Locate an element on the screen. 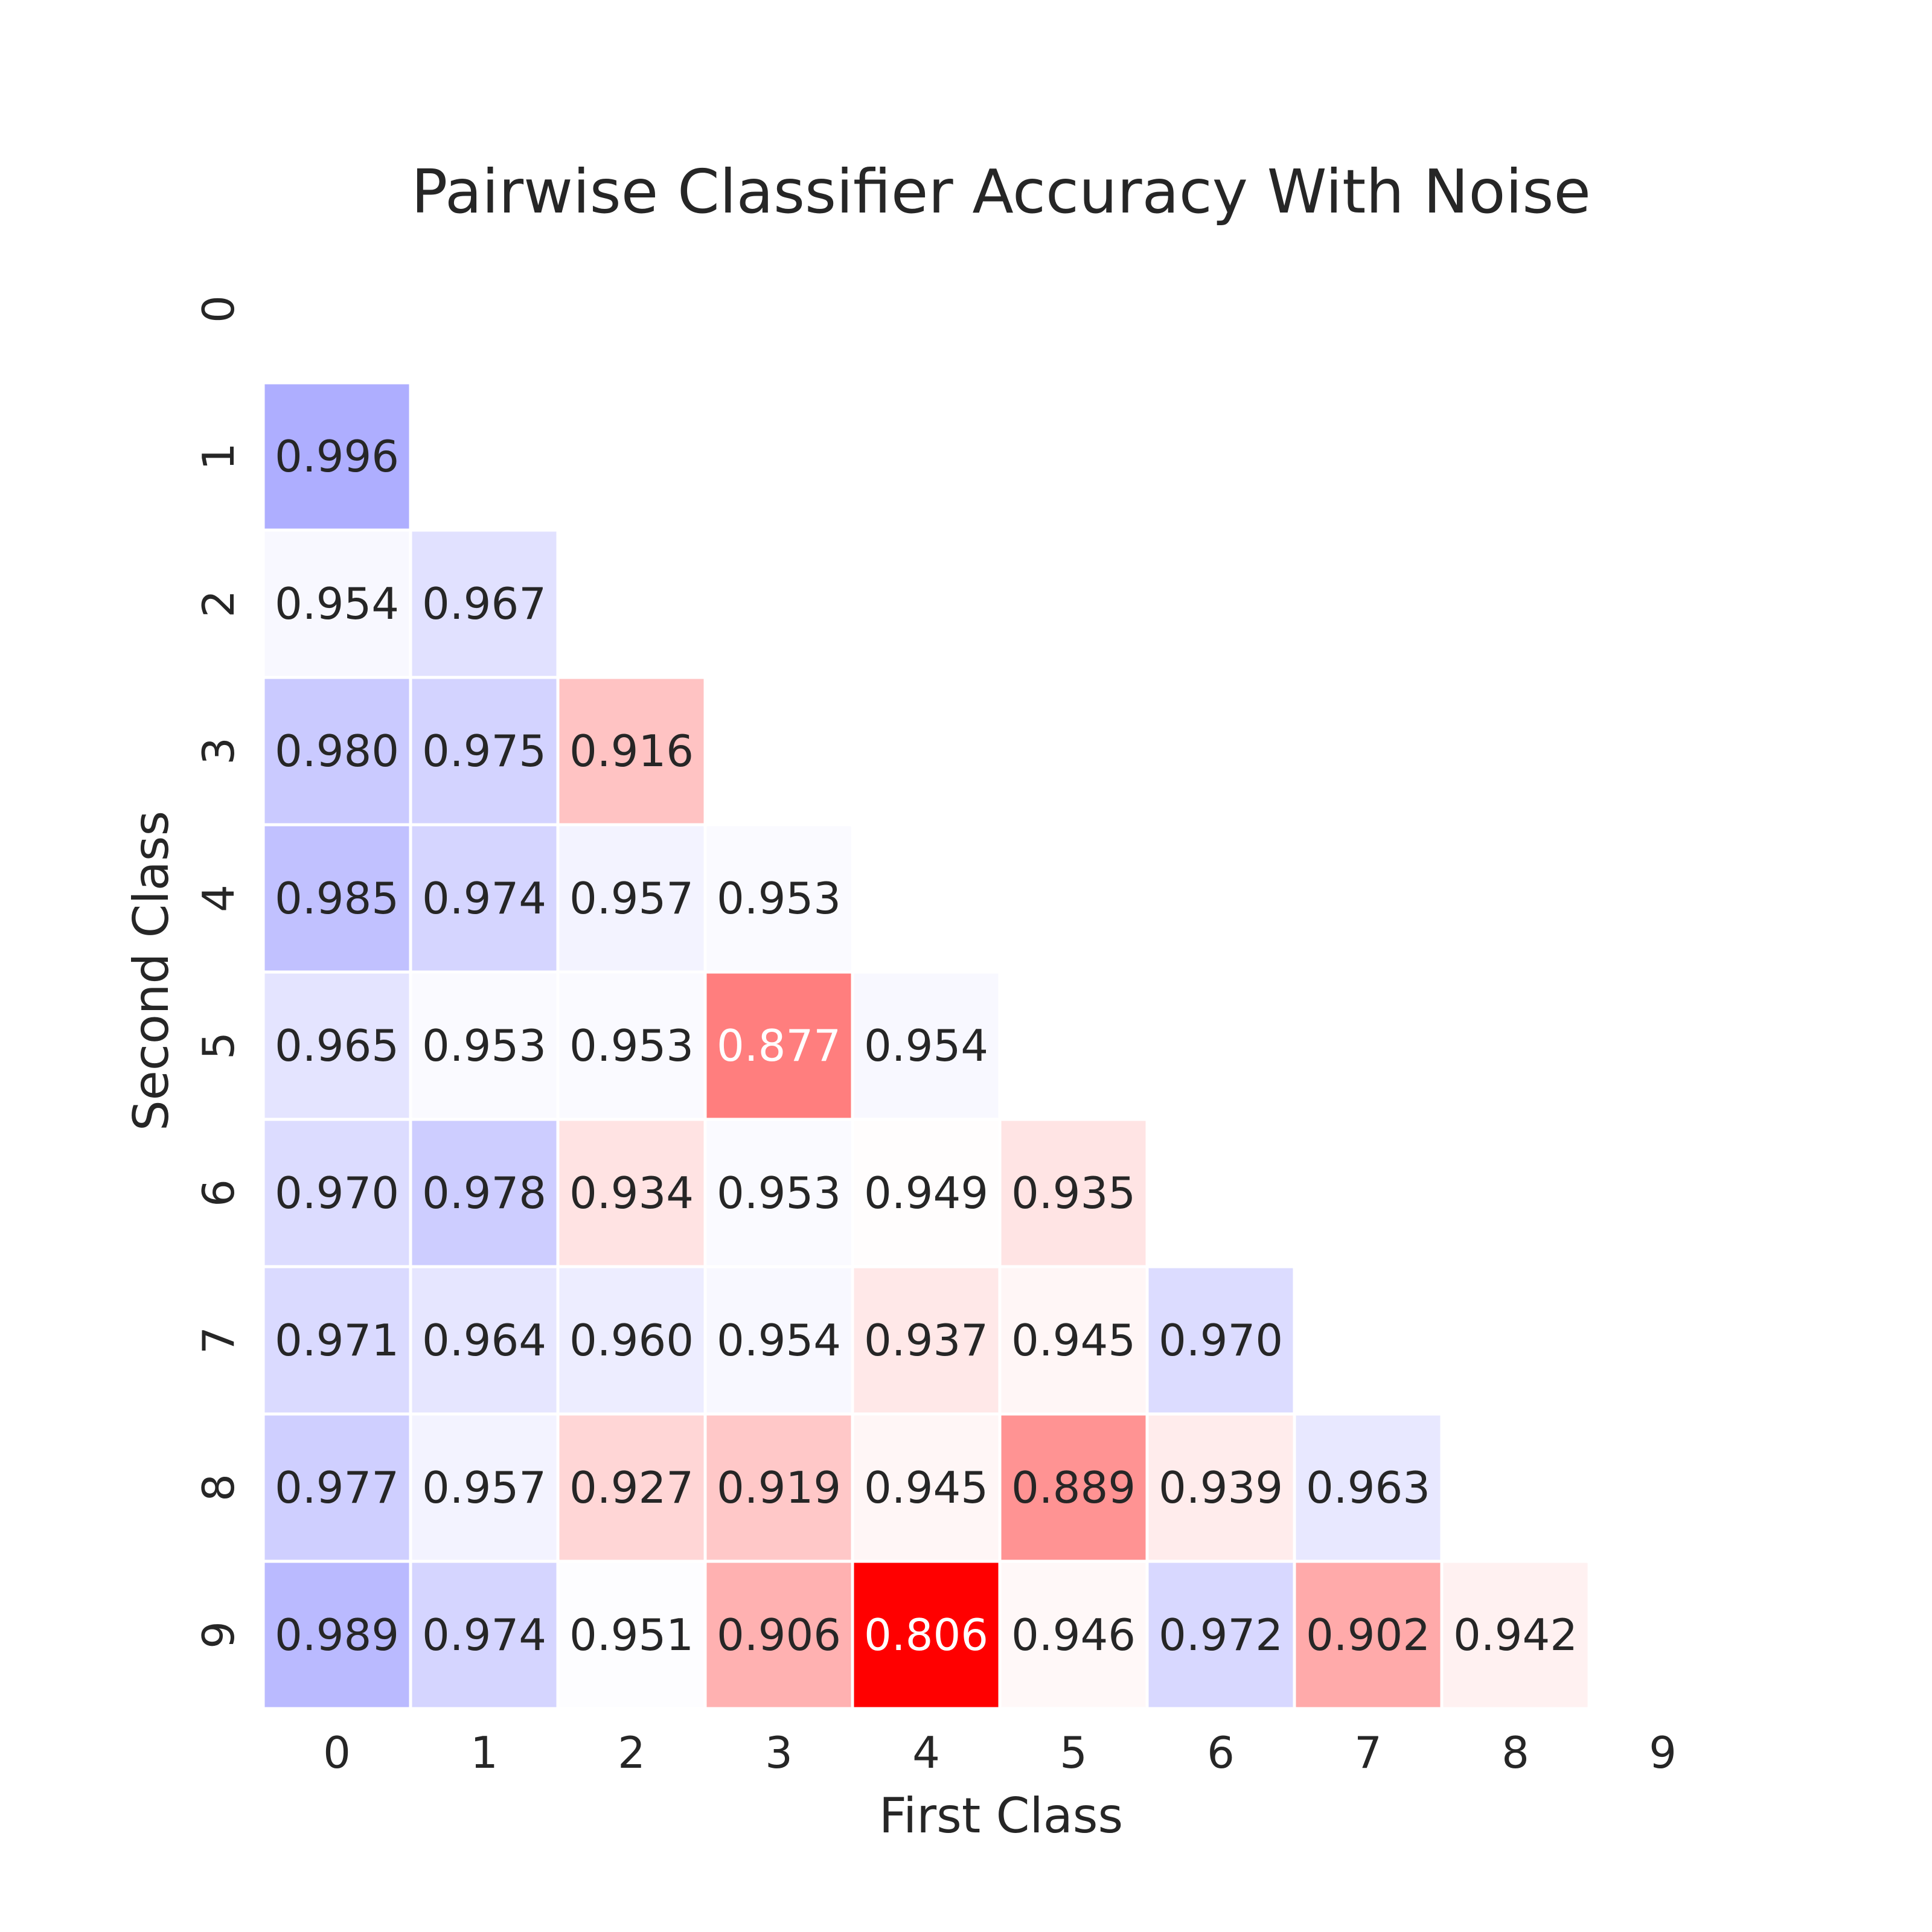  cell-value-label: 0.806 is located at coordinates (926, 1635).